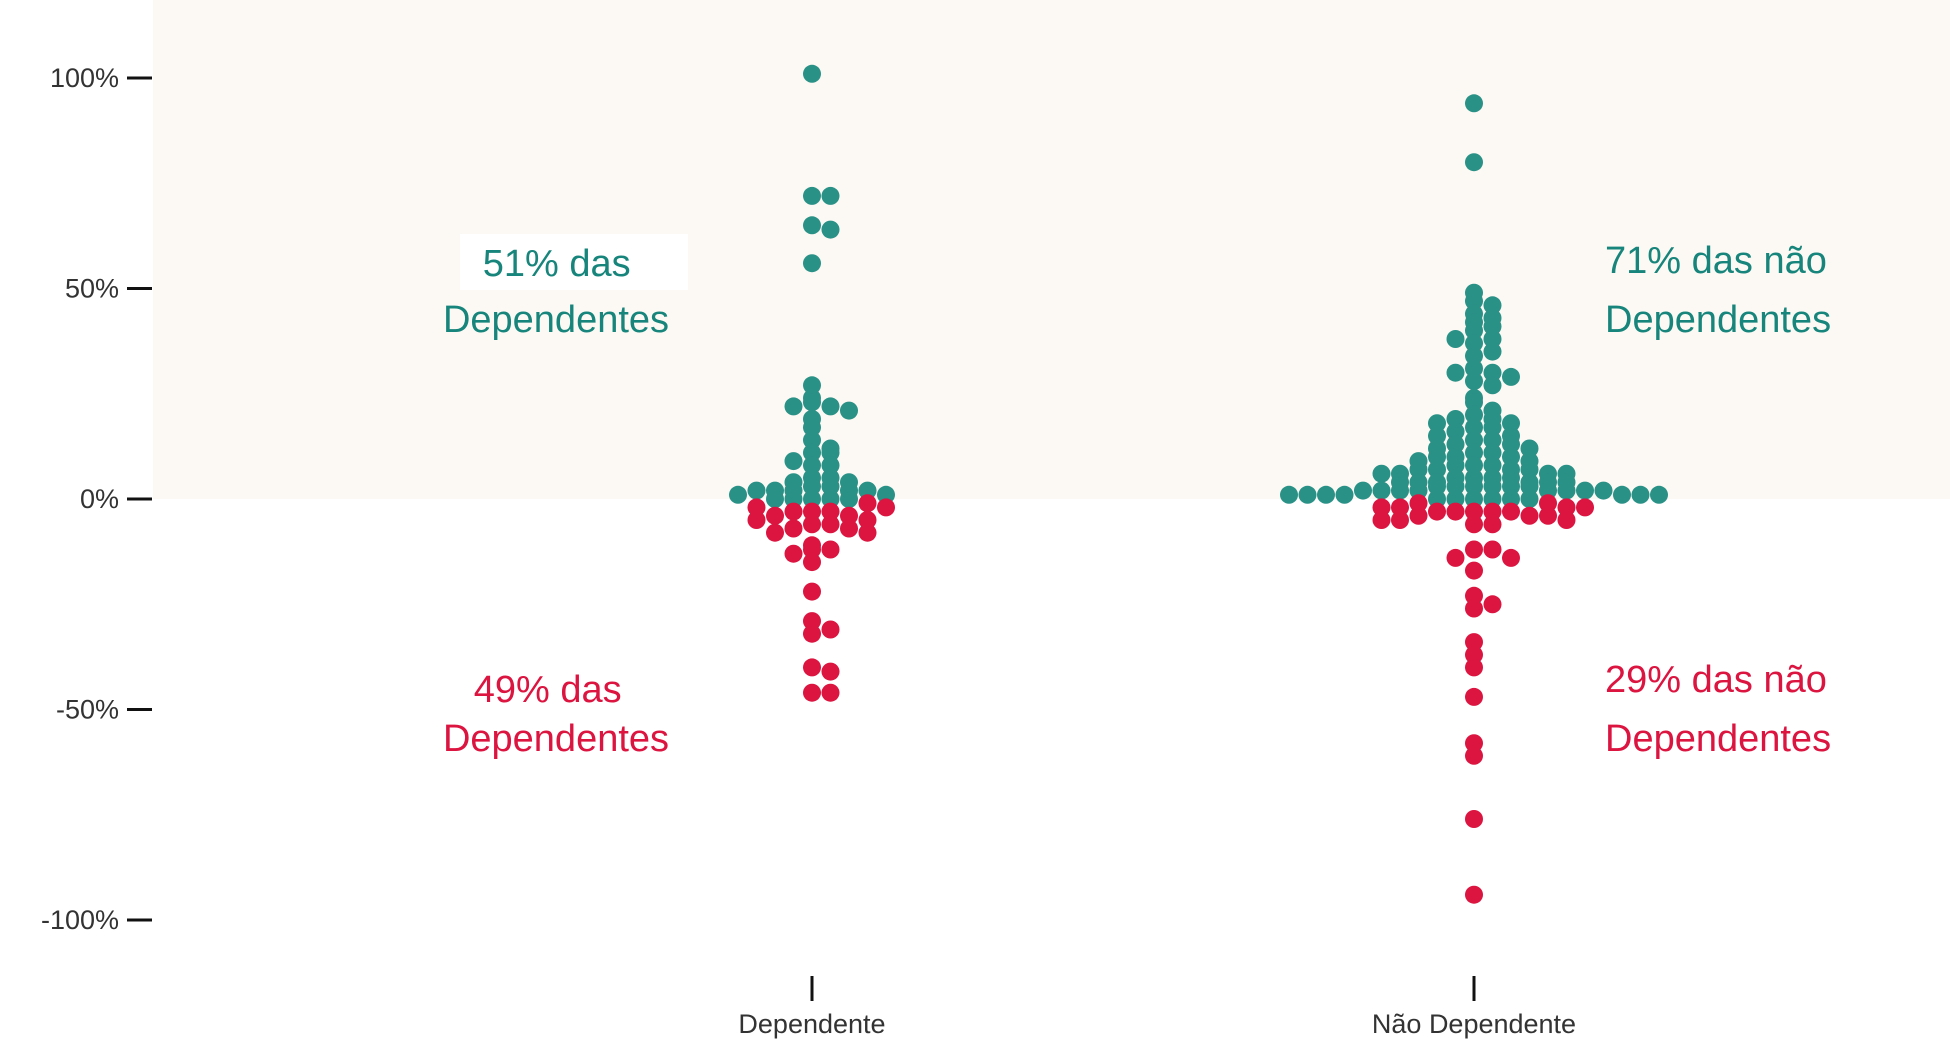 This screenshot has height=1055, width=1950. I want to click on annotation-dep-pos-line1: 51% das, so click(557, 264).